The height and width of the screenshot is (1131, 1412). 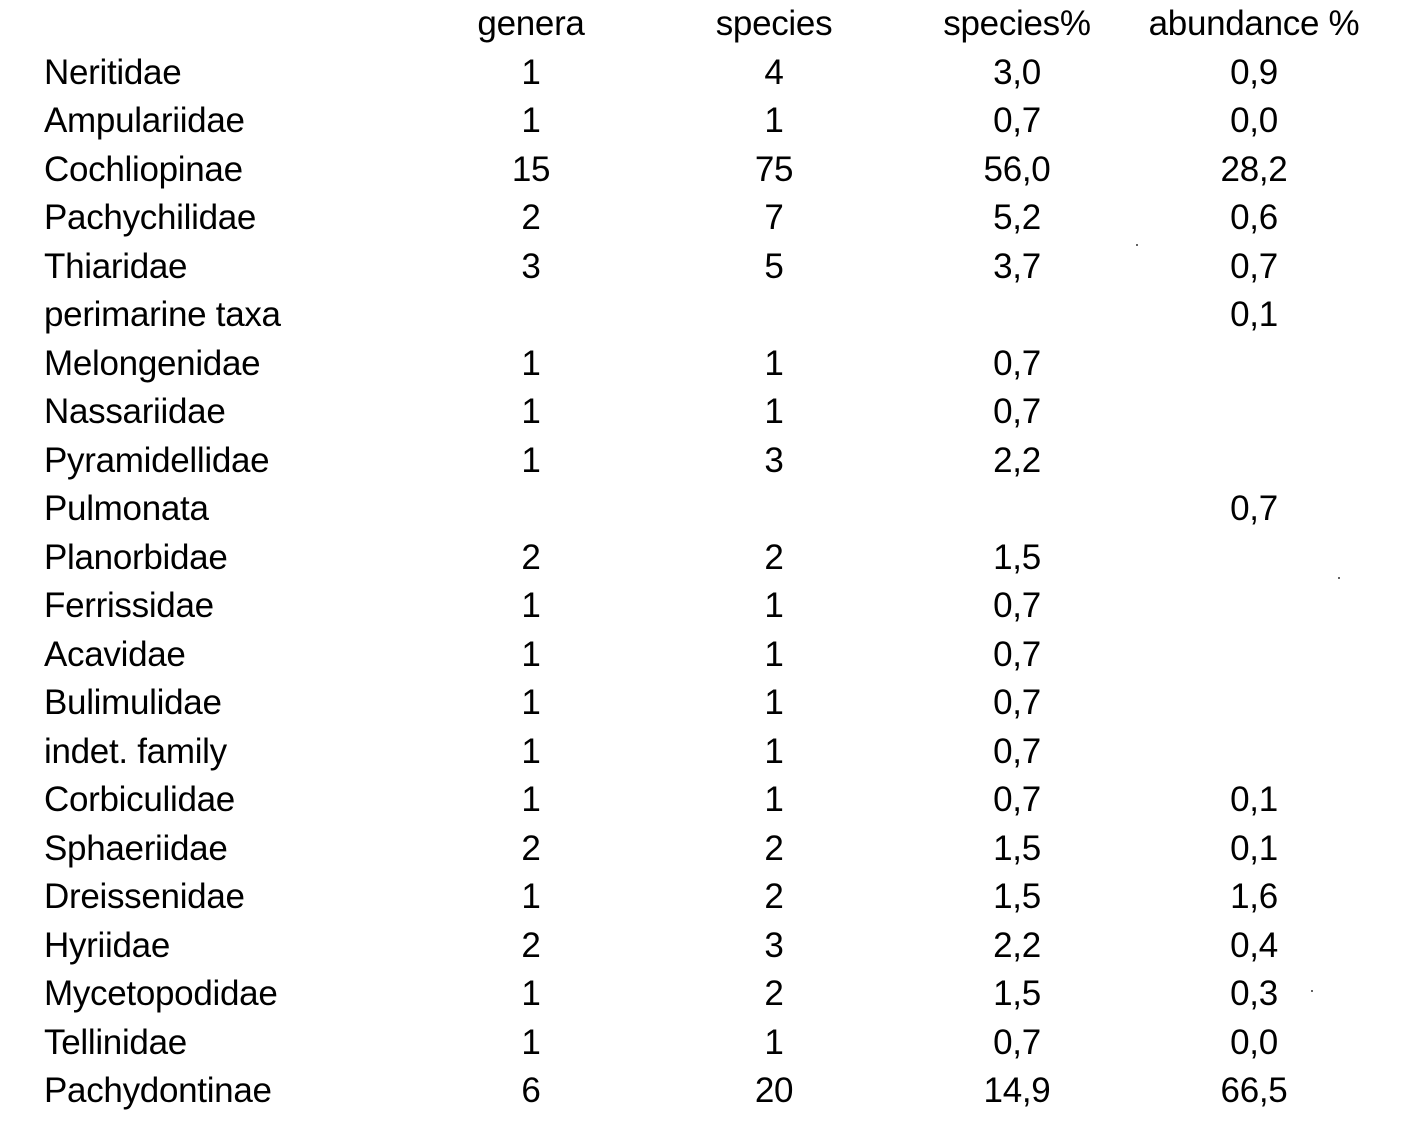 I want to click on cell-name: Thiaridae, so click(x=116, y=266).